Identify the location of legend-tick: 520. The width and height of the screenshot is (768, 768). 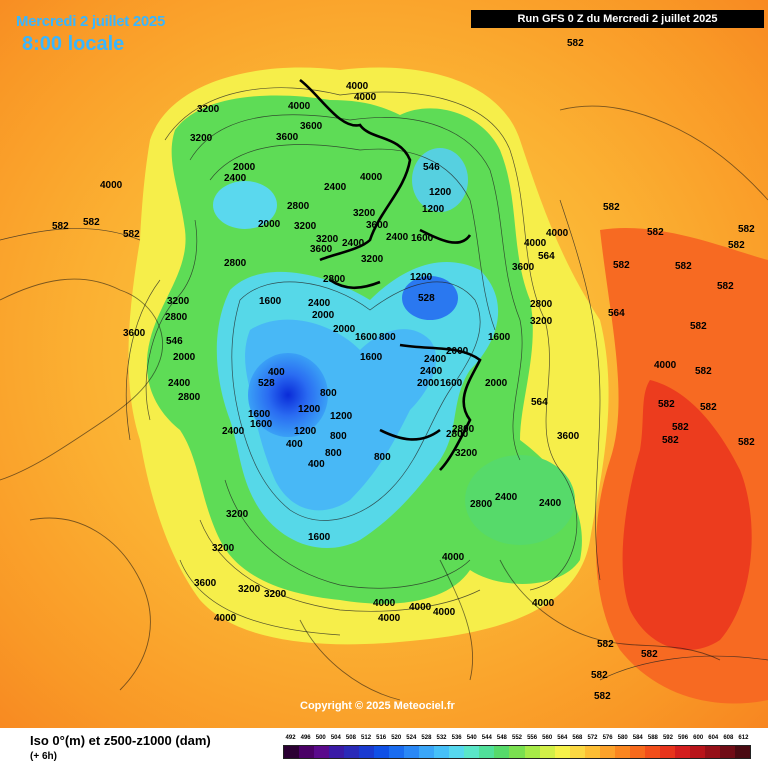
(396, 738).